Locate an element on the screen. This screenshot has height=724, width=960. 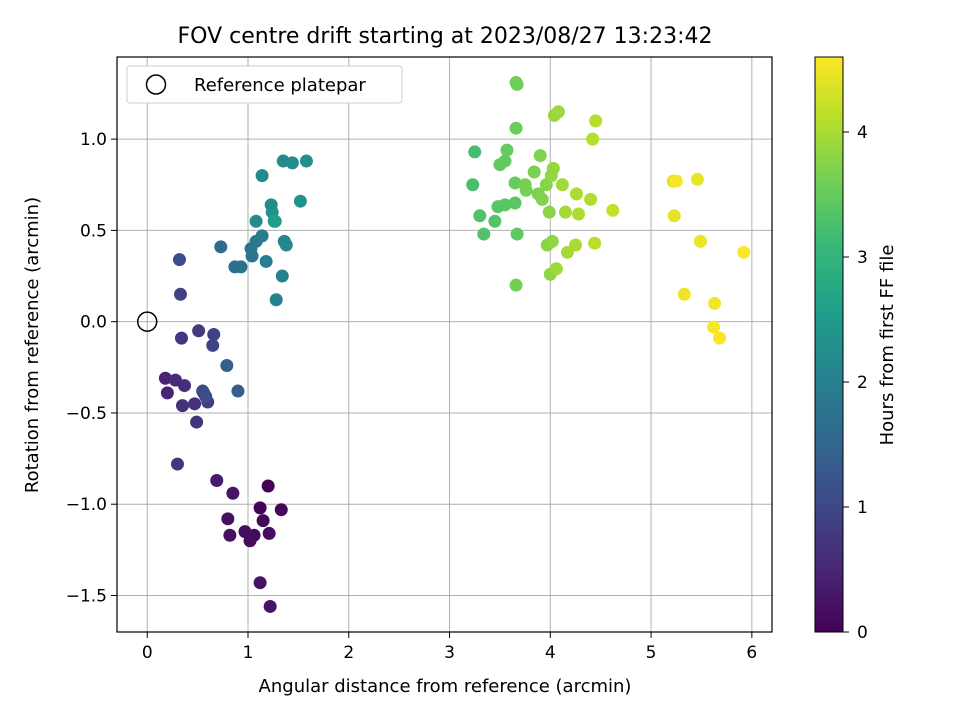
x-tick-label: 4 is located at coordinates (550, 653).